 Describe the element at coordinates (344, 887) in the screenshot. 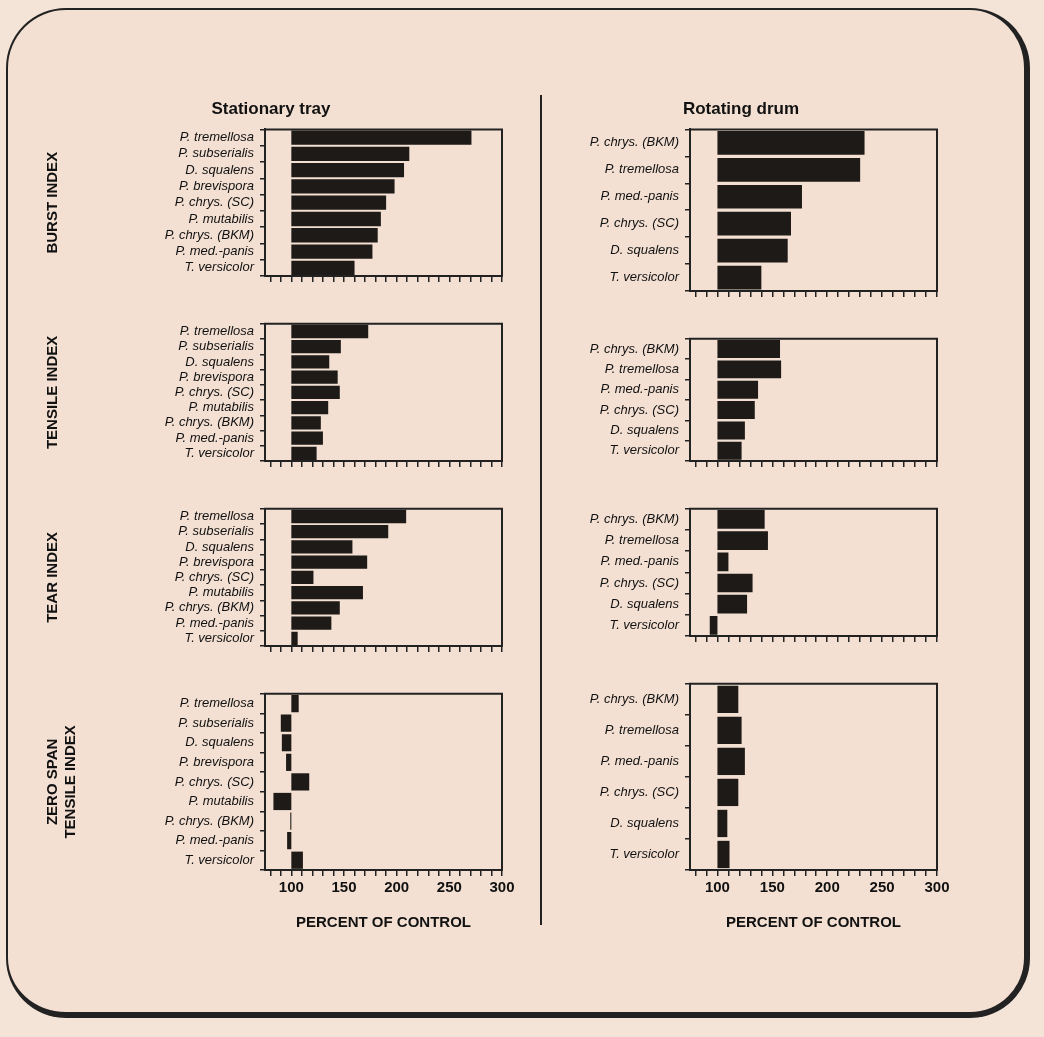

I see `x-tick-label: 150` at that location.